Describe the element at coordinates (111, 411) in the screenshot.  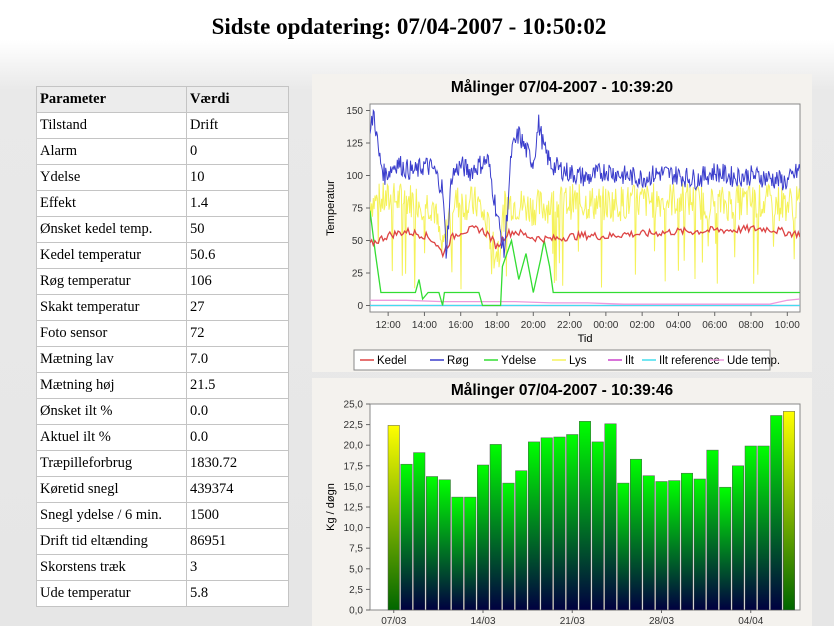
I see `parameter-name: Ønsket ilt %` at that location.